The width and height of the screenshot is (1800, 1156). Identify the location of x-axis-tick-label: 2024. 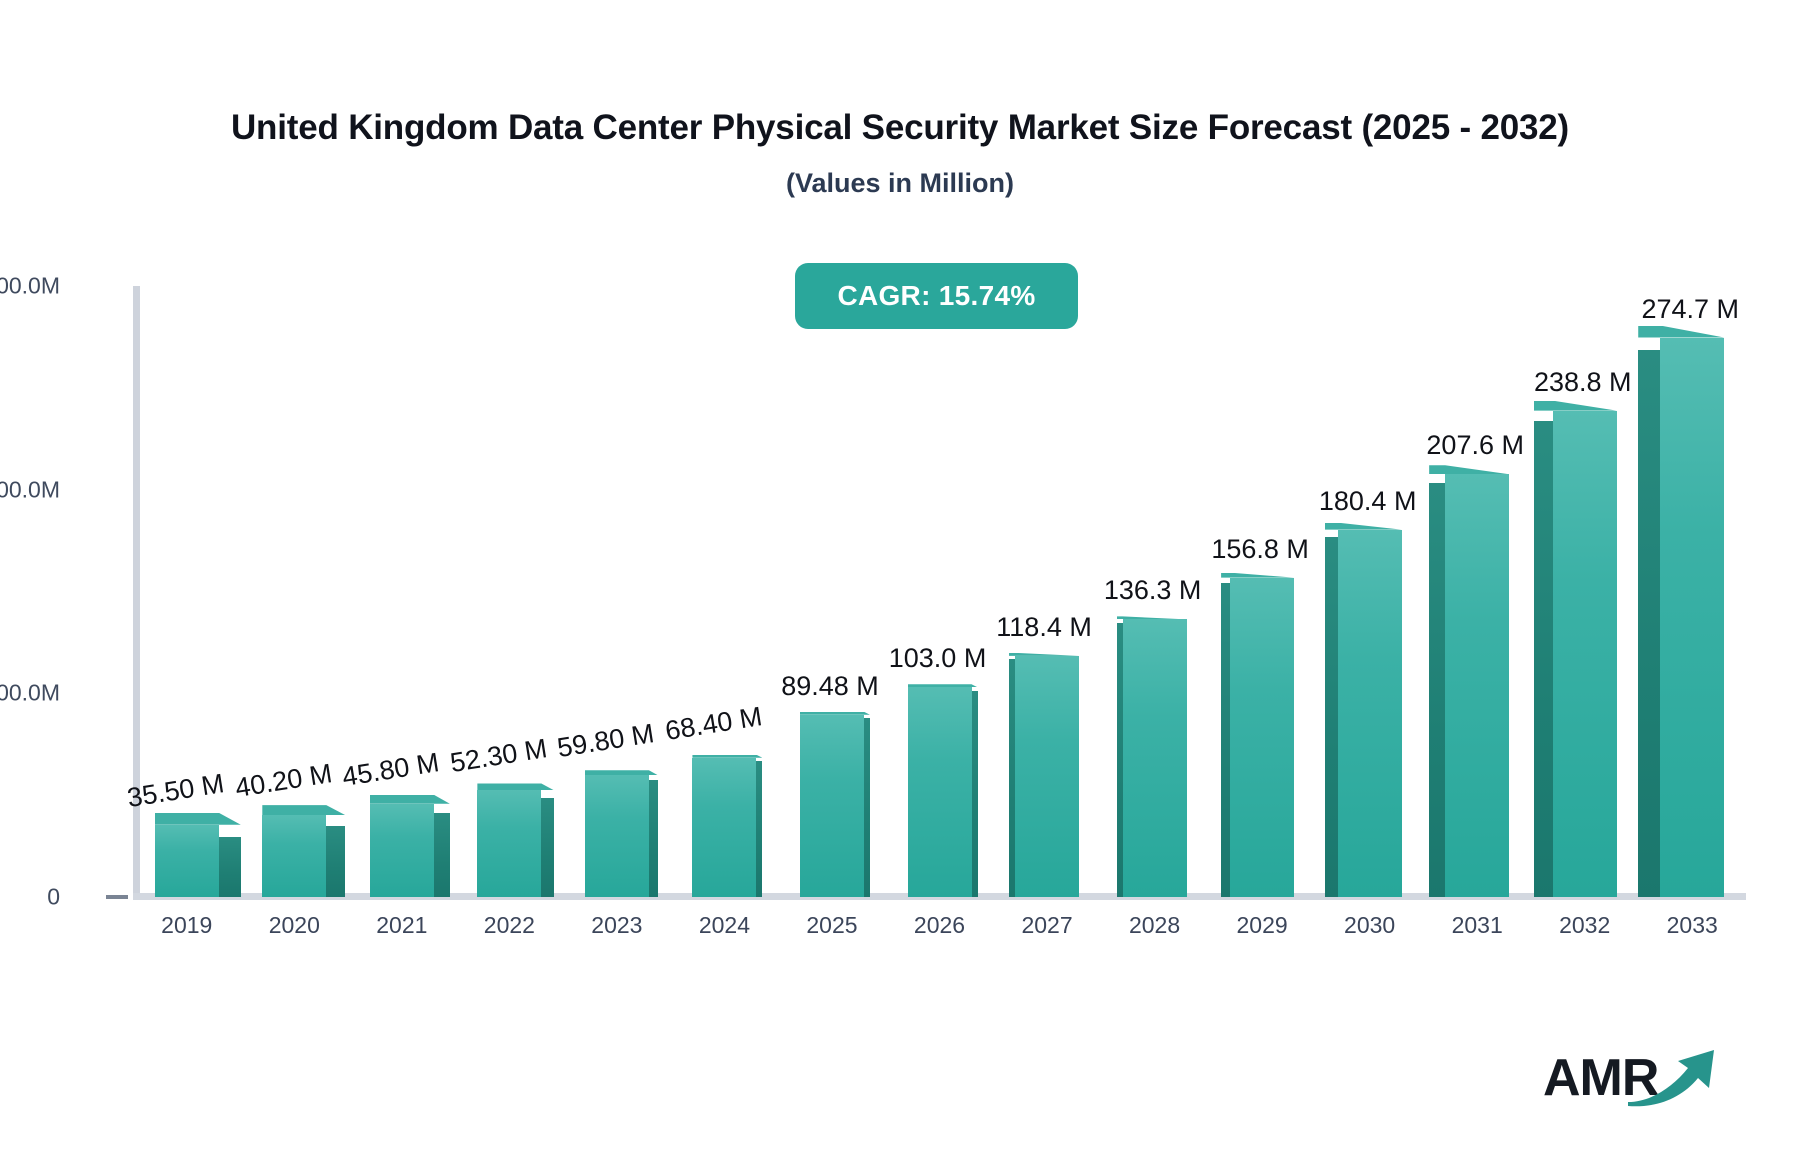
(724, 925).